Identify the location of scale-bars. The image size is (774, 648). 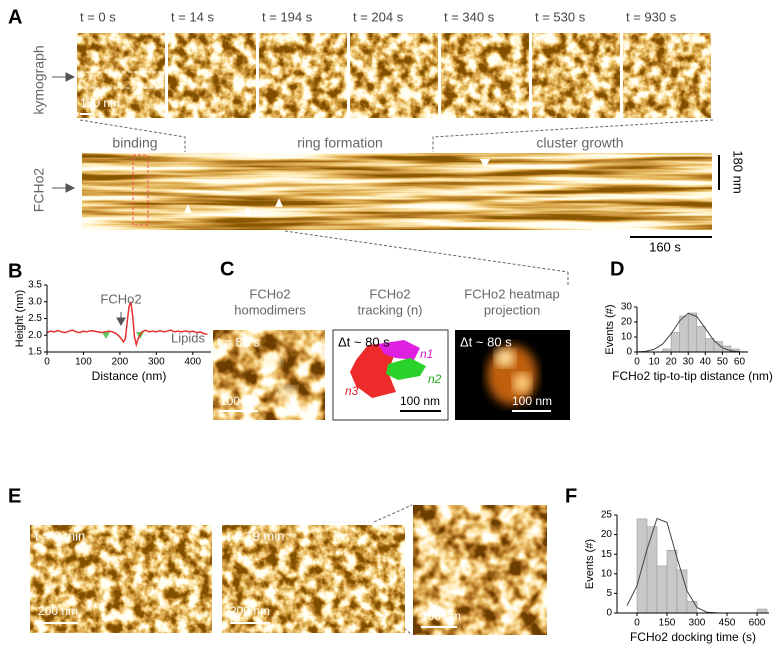
(675, 196).